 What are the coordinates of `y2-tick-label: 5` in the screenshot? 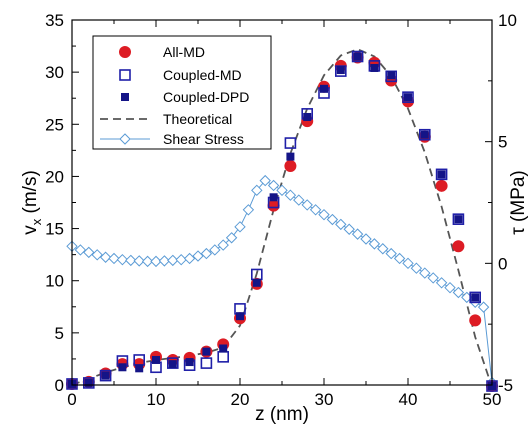 It's located at (502, 142).